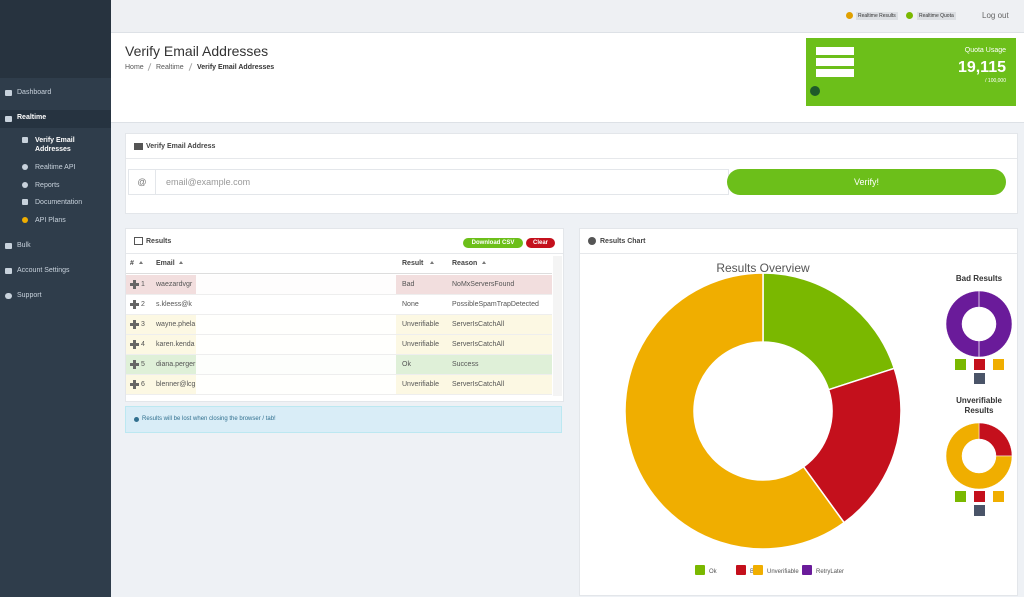  What do you see at coordinates (936, 16) in the screenshot?
I see `top-link: Realtime Quota` at bounding box center [936, 16].